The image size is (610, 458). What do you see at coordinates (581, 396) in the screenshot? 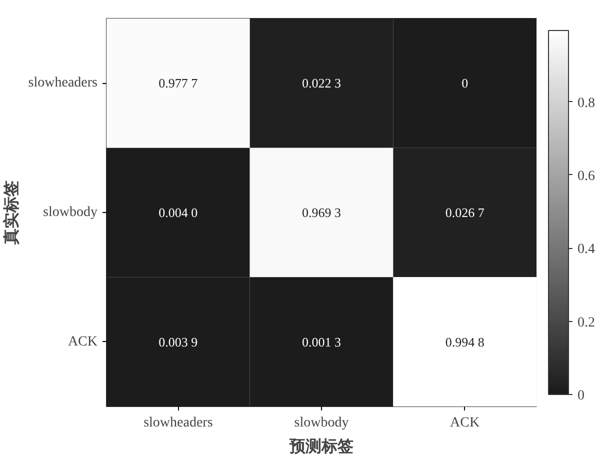
I see `color-bar-label: 0` at bounding box center [581, 396].